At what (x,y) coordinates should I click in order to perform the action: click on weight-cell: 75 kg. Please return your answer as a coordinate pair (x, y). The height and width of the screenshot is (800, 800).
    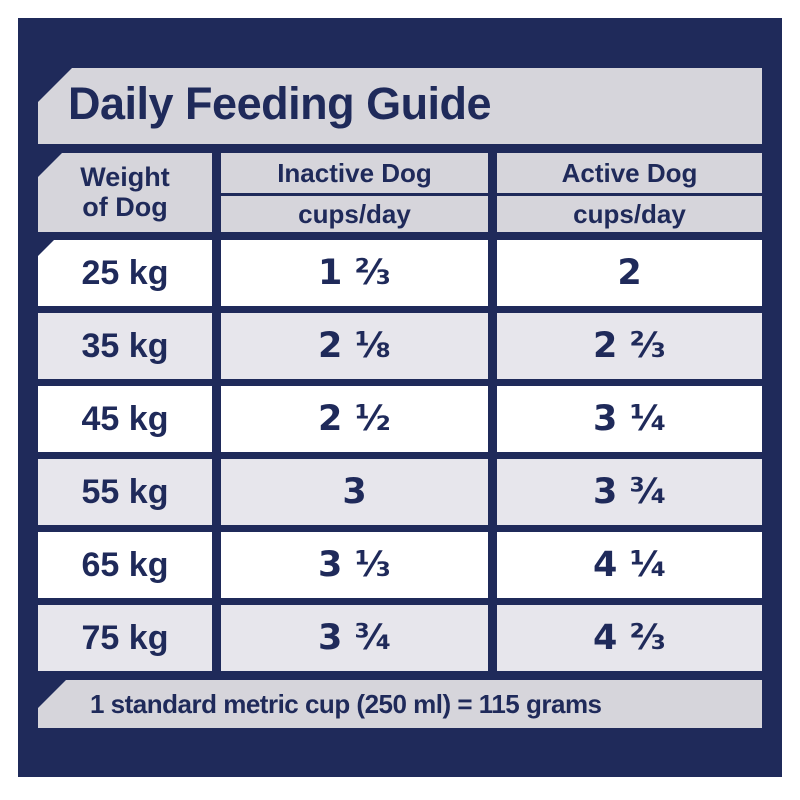
    Looking at the image, I should click on (125, 638).